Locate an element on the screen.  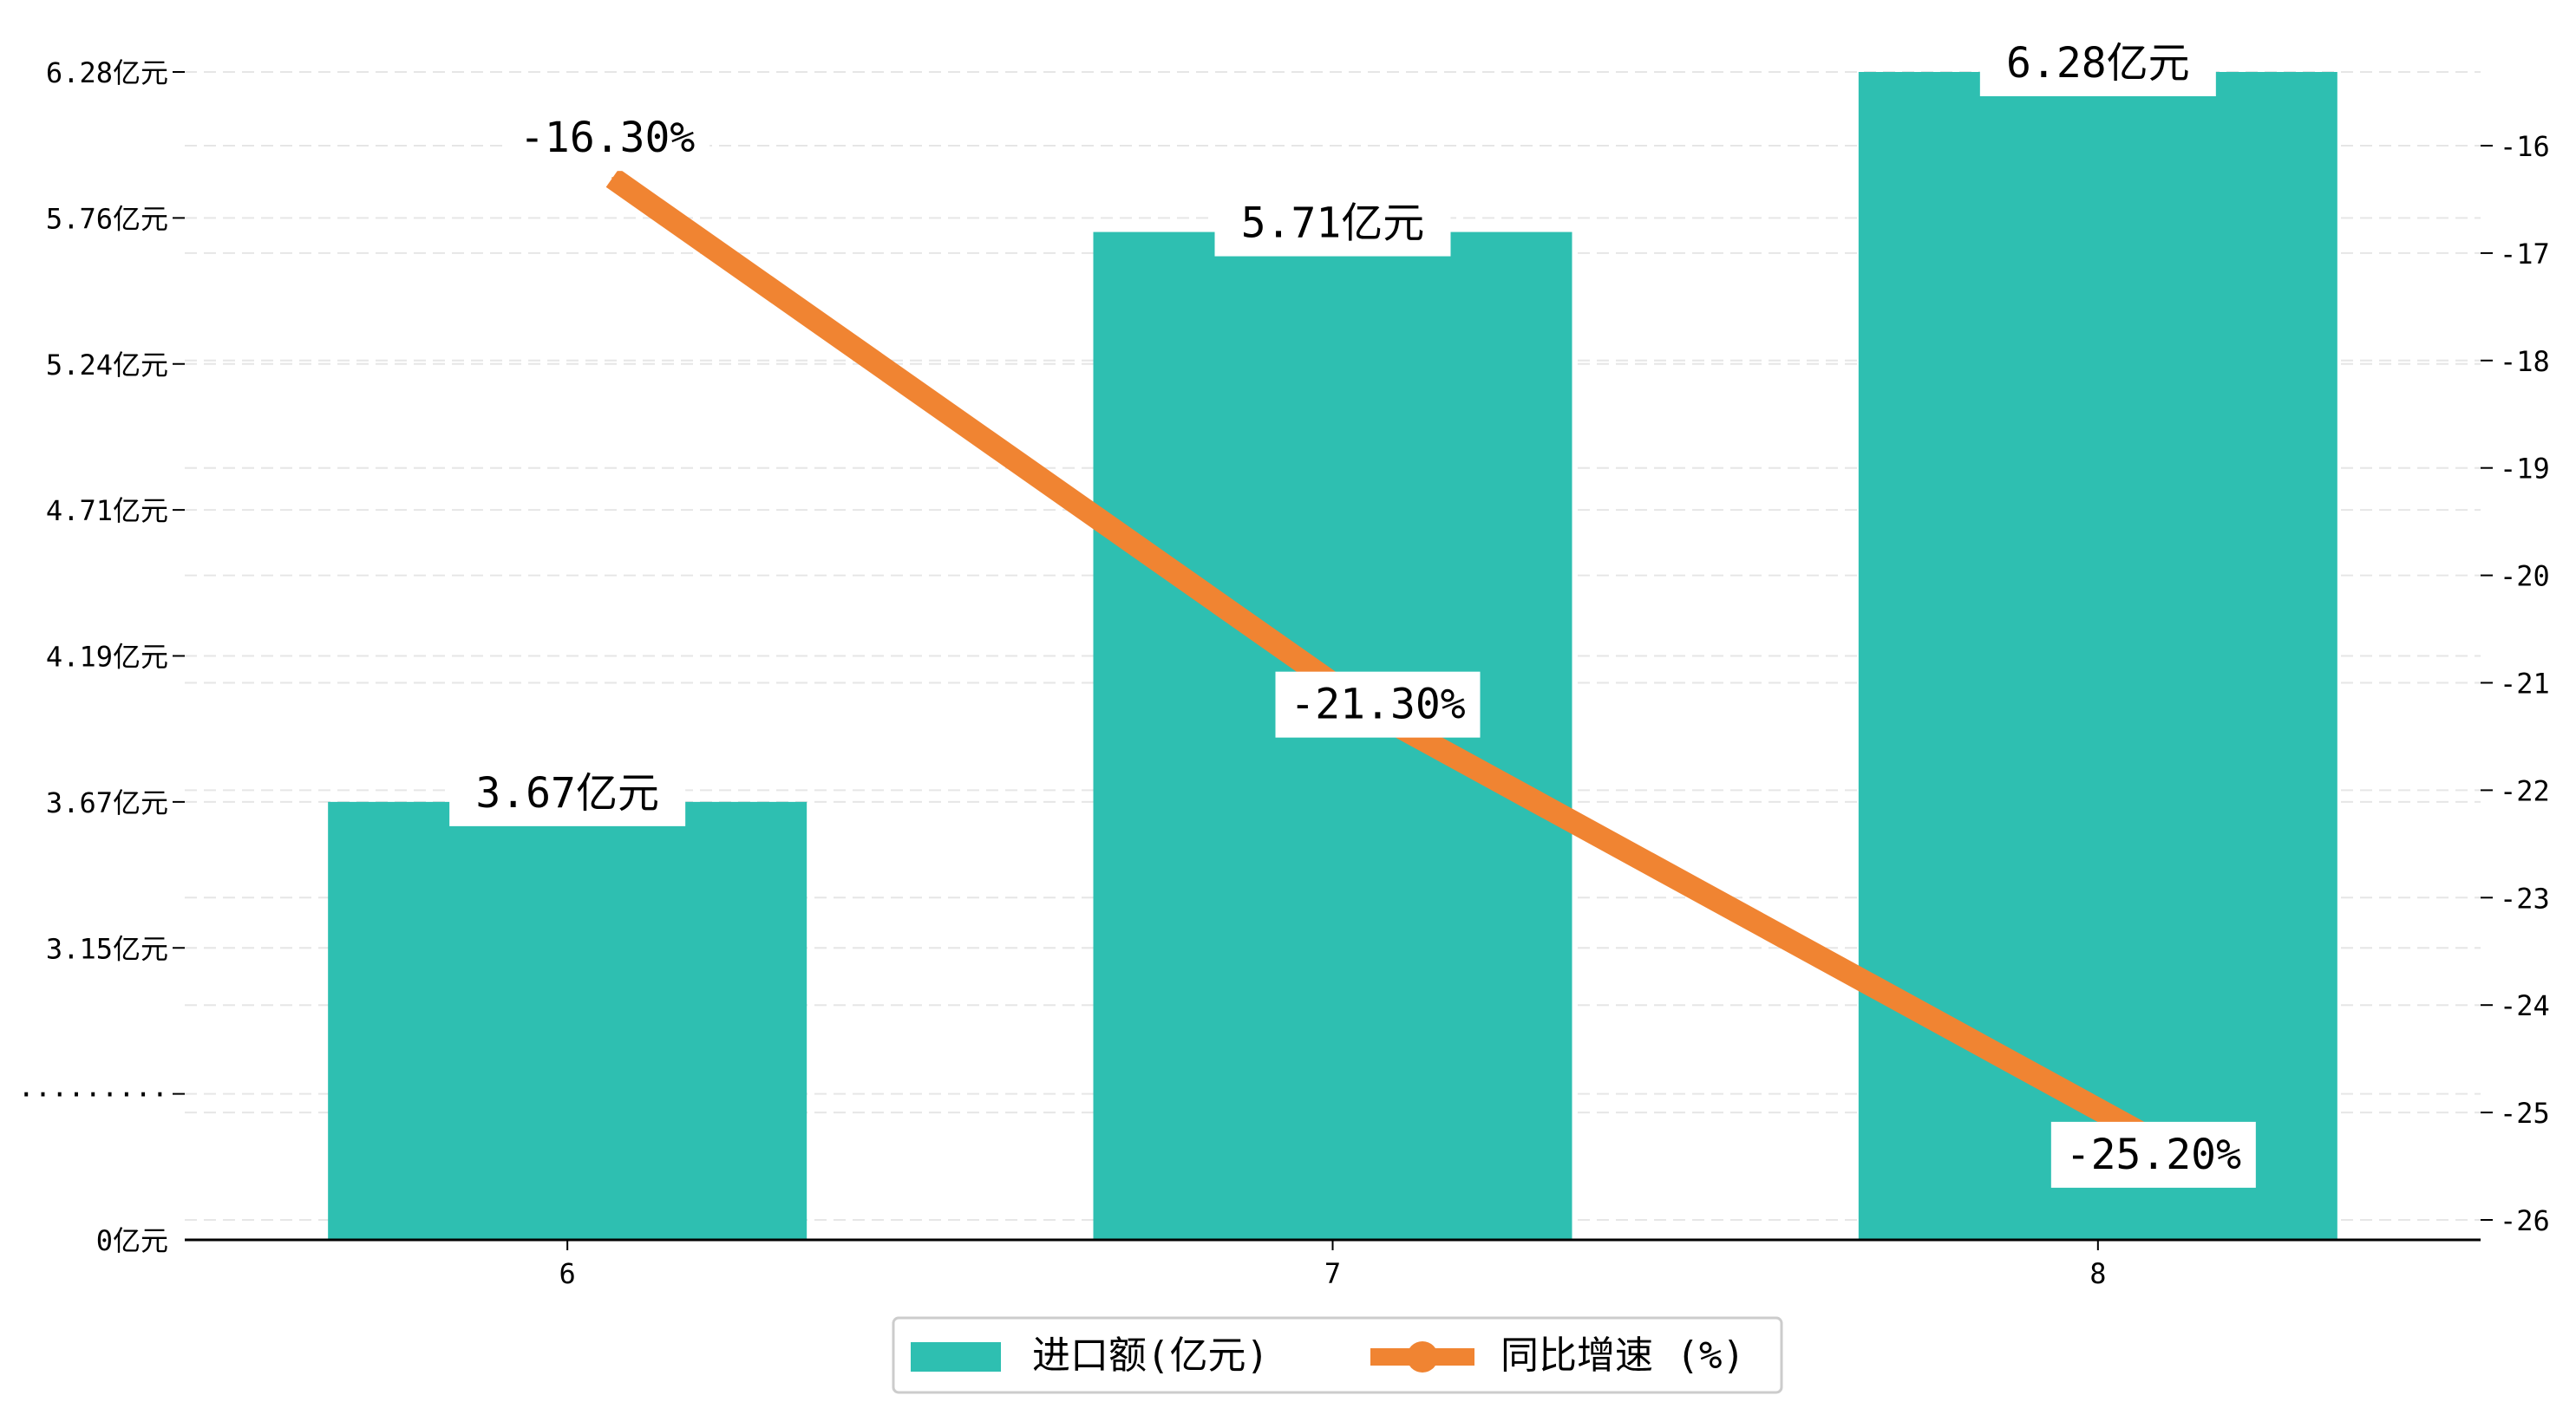
y-left-tick-label: 4.19亿元 is located at coordinates (107, 657).